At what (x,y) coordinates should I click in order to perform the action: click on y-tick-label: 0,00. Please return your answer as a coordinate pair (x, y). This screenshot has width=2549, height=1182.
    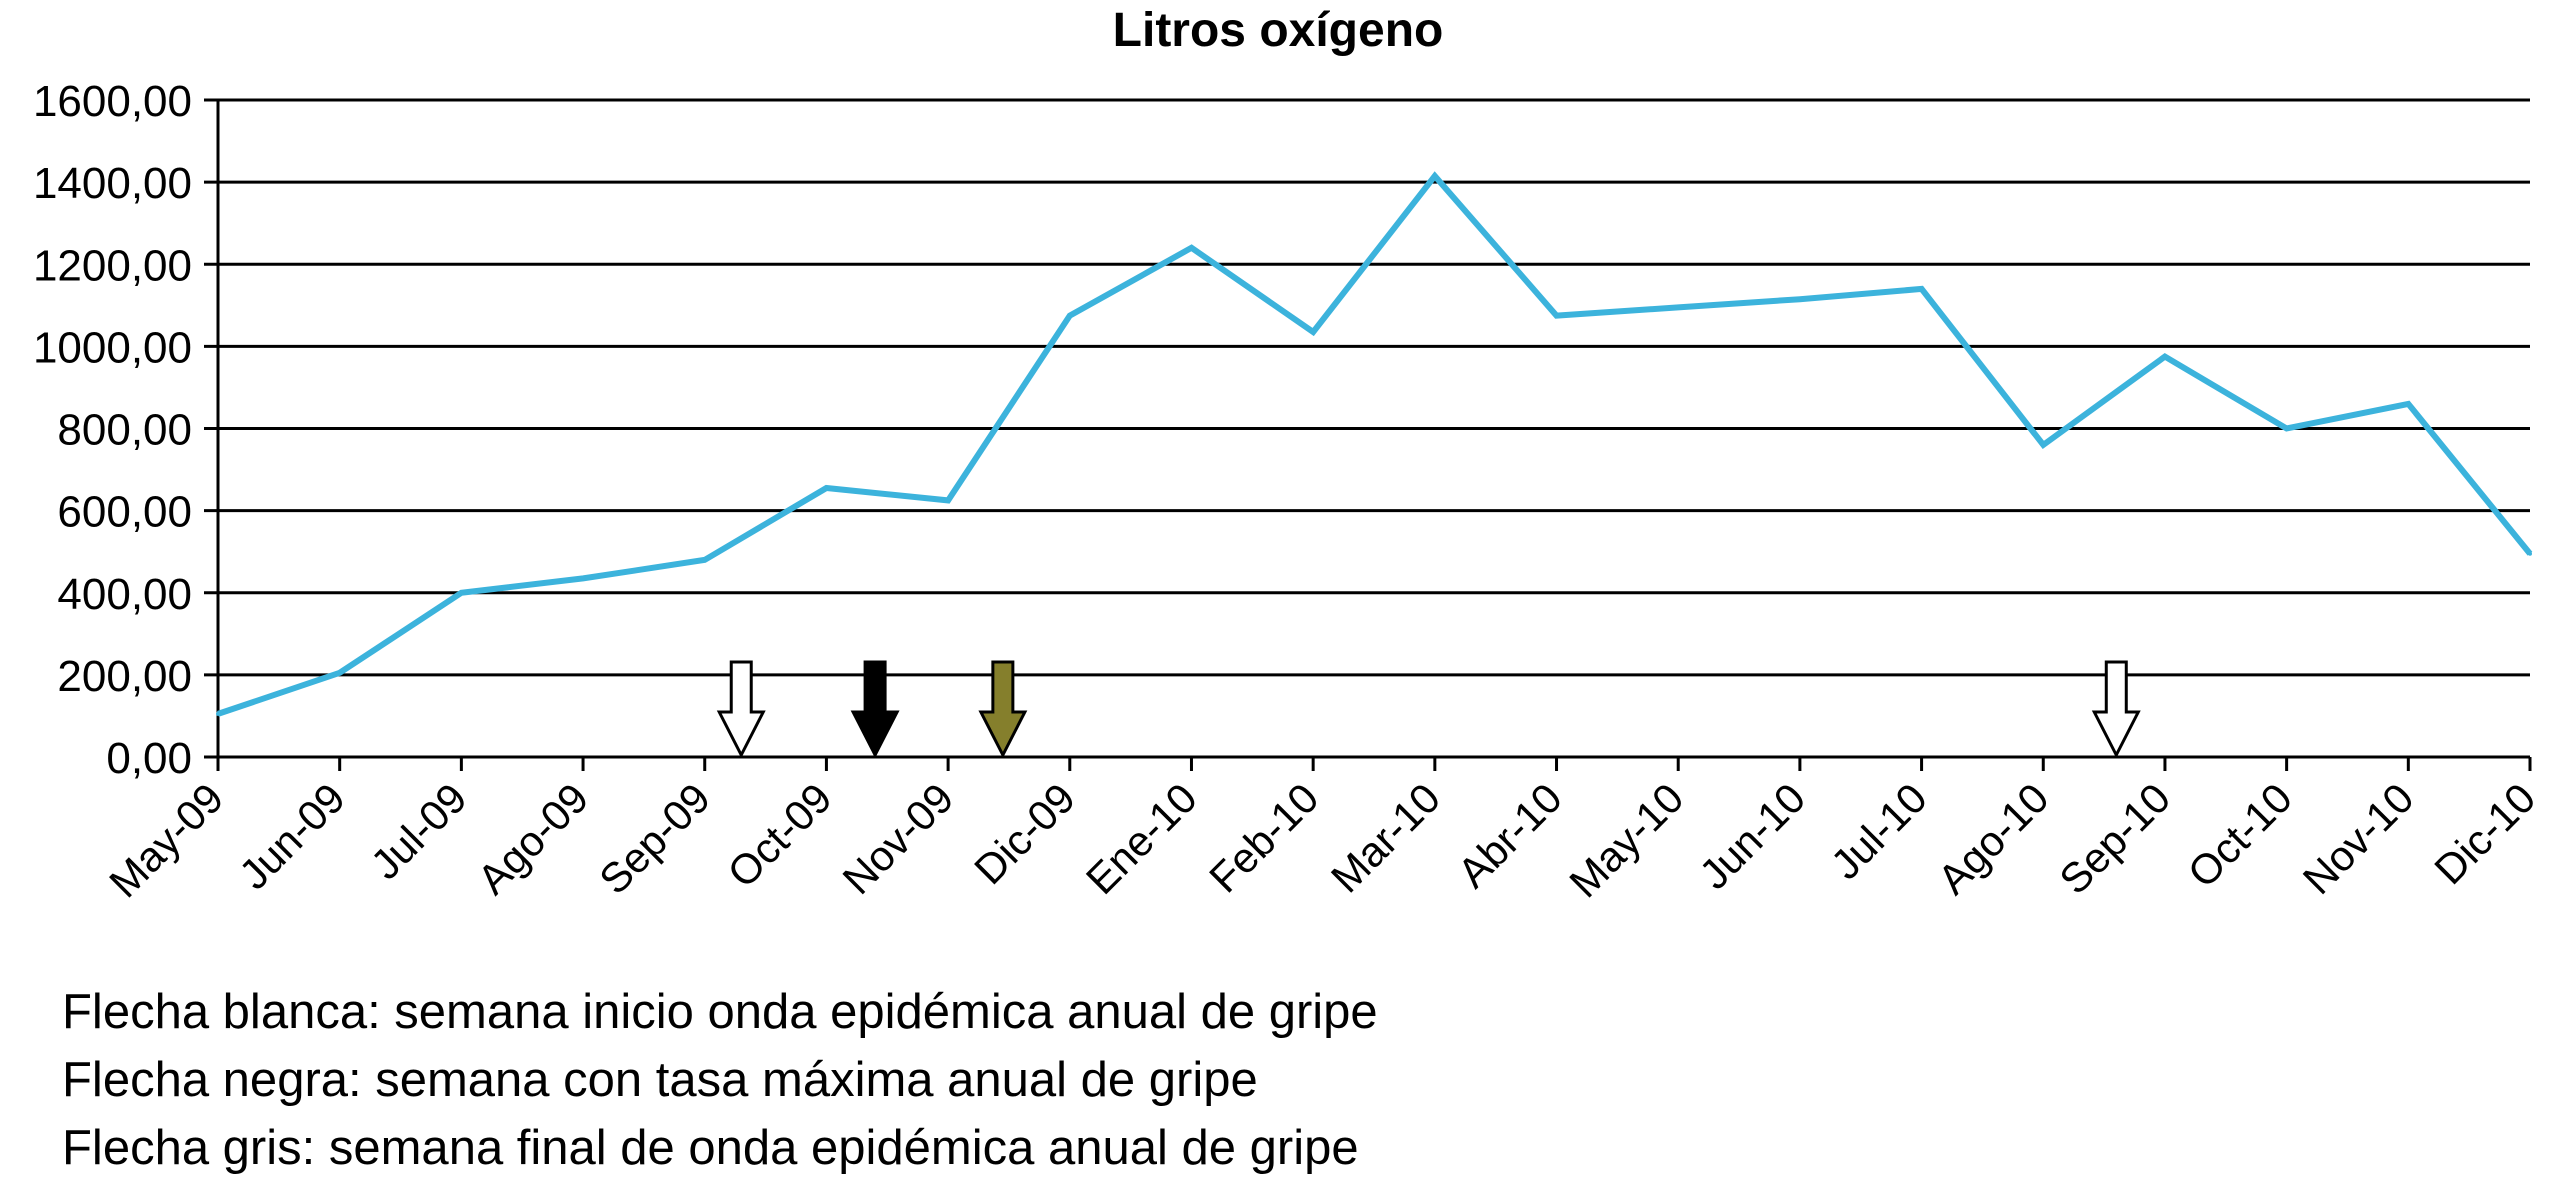
    Looking at the image, I should click on (149, 758).